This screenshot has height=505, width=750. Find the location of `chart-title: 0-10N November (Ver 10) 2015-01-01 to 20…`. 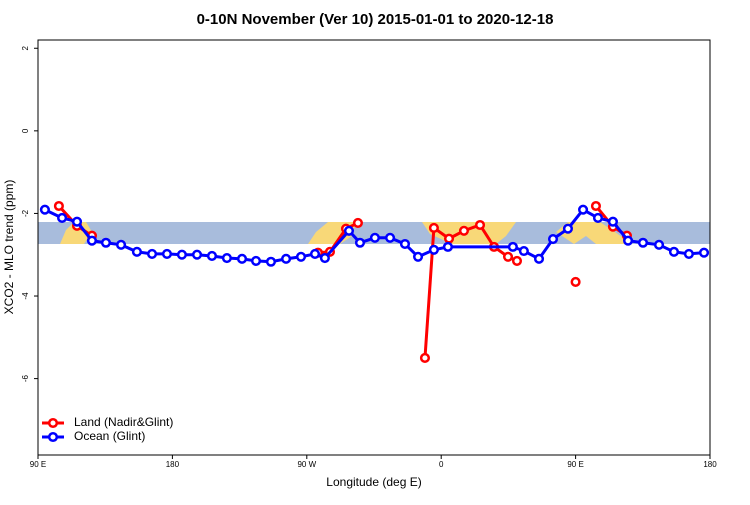

chart-title: 0-10N November (Ver 10) 2015-01-01 to 20… is located at coordinates (375, 19).